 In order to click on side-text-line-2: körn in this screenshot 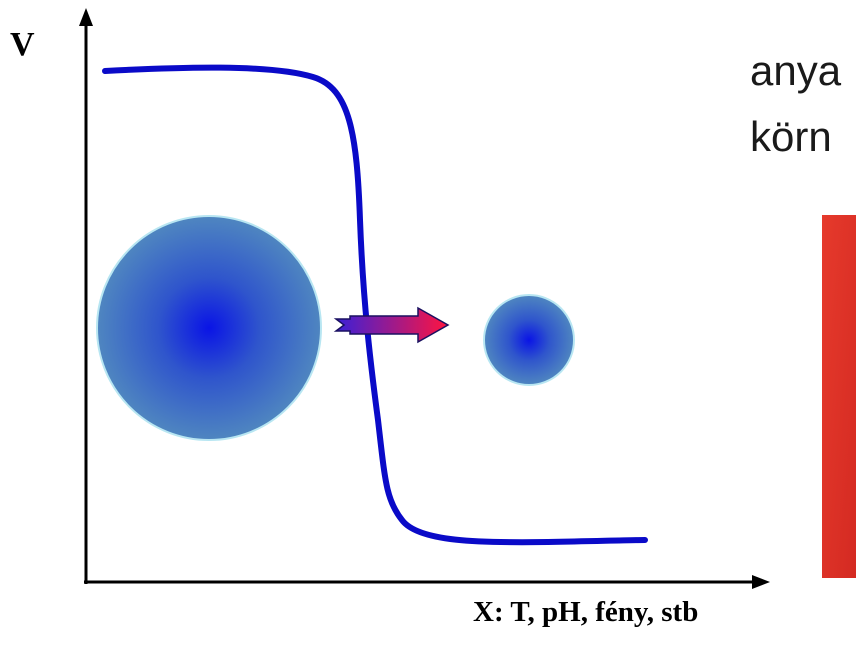, I will do `click(791, 136)`.